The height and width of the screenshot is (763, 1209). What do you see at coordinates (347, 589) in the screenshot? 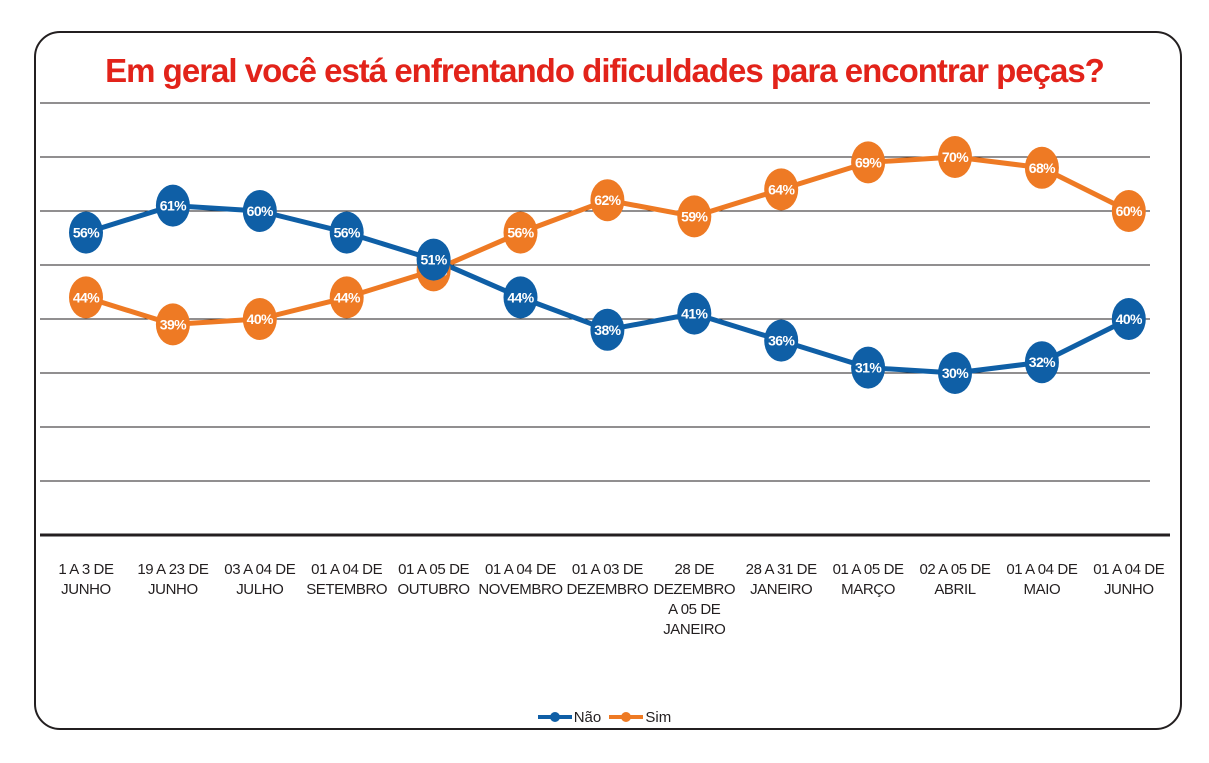
I see `x-tick-label-line: SETEMBRO` at bounding box center [347, 589].